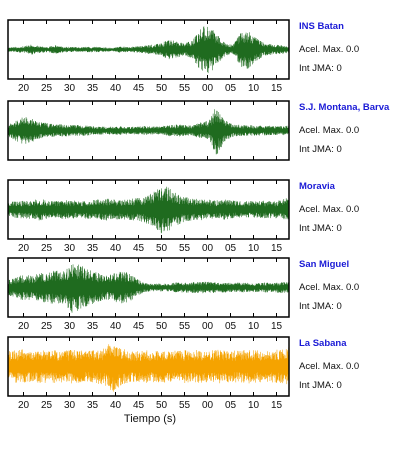  I want to click on panel-1: 20 25 30 35 40 45 50 55 00 05 10 15, so click(148, 56).